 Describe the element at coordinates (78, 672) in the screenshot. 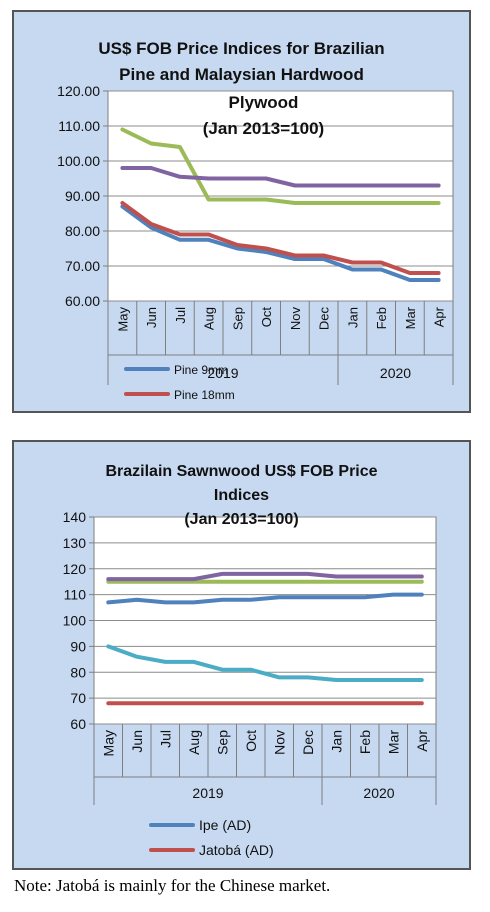

I see `sawnwood-y-tick-label: 80` at that location.